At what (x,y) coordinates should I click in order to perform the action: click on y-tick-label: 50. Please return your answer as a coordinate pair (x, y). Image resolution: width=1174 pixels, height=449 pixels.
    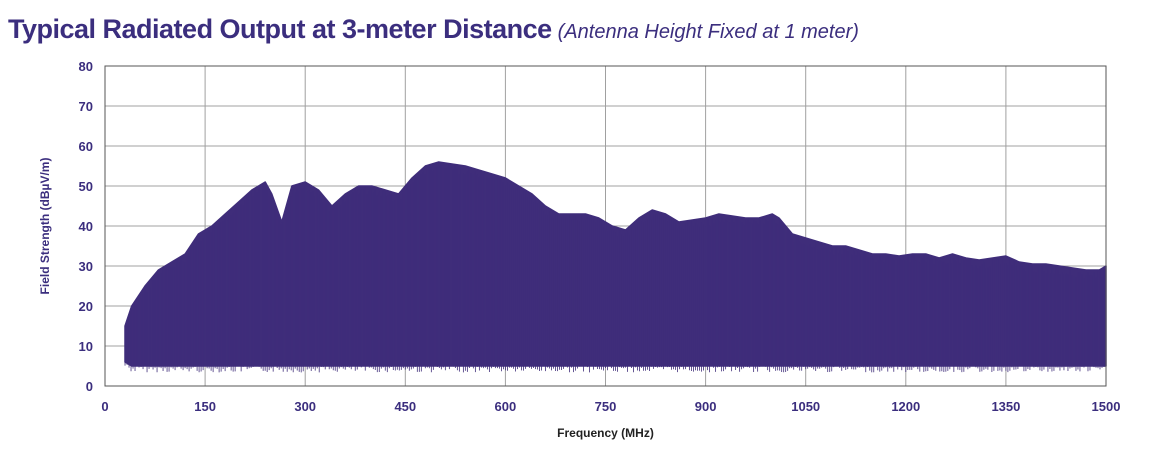
    Looking at the image, I should click on (86, 186).